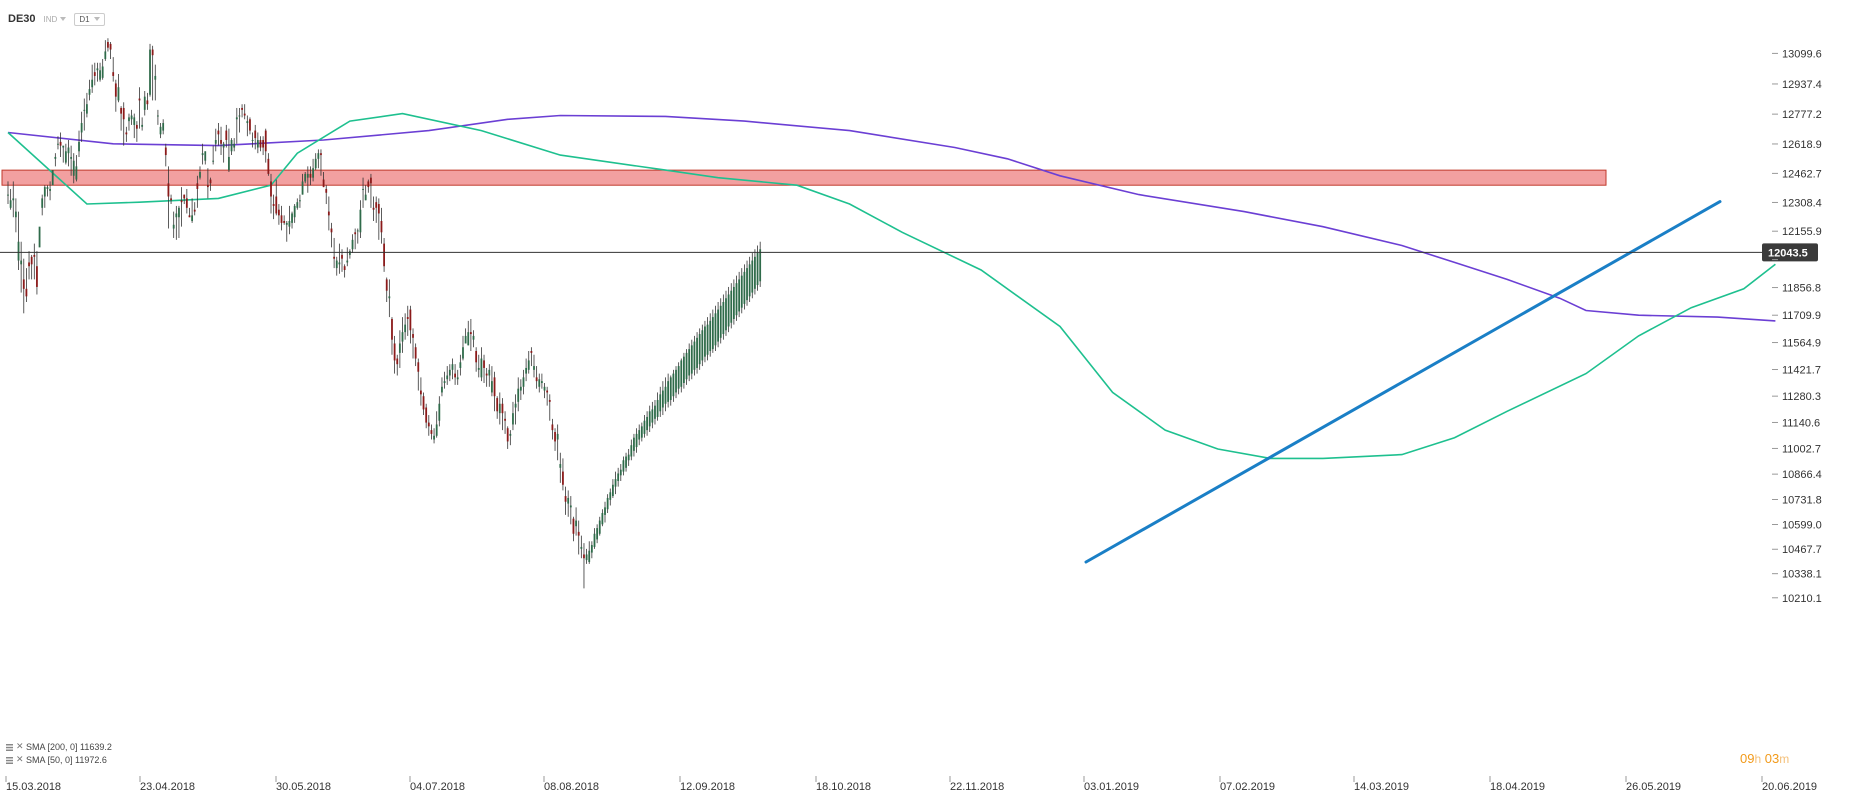  I want to click on legend-item-sma200: ✕ SMA [200, 0] 11639.2, so click(59, 746).